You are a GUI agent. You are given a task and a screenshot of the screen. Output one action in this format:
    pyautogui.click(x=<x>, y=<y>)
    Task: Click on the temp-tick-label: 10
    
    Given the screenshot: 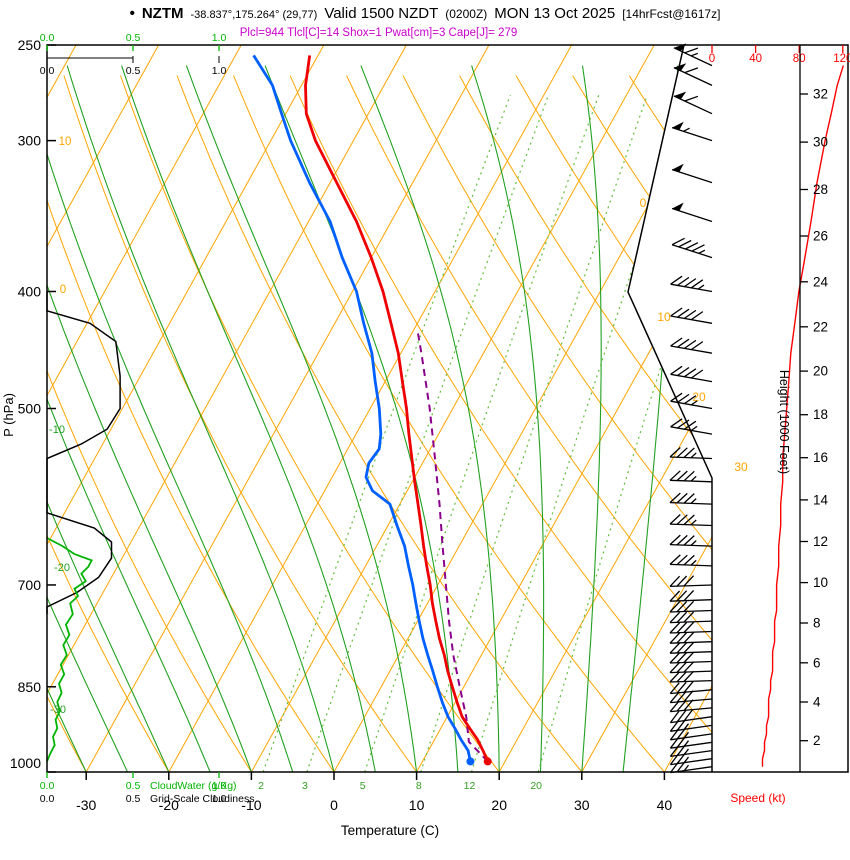 What is the action you would take?
    pyautogui.click(x=417, y=805)
    